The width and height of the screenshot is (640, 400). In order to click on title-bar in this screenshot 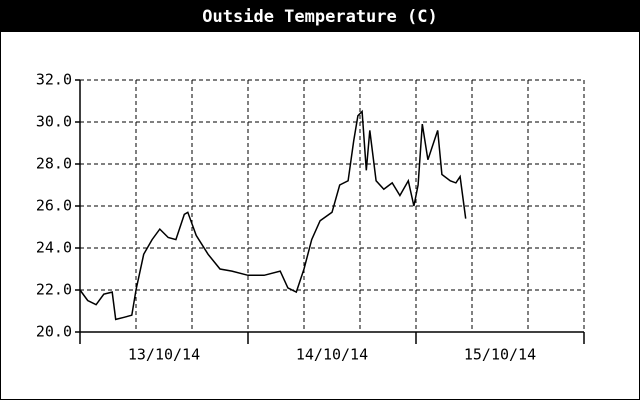, I will do `click(320, 16)`.